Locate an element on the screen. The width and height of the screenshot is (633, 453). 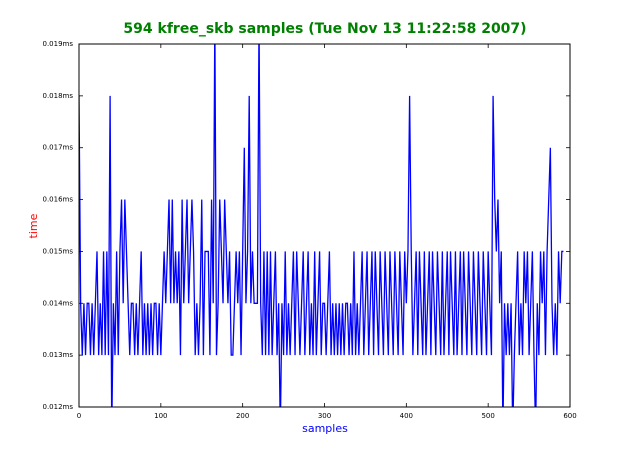
y-tick-label: 0.015ms is located at coordinates (57, 251).